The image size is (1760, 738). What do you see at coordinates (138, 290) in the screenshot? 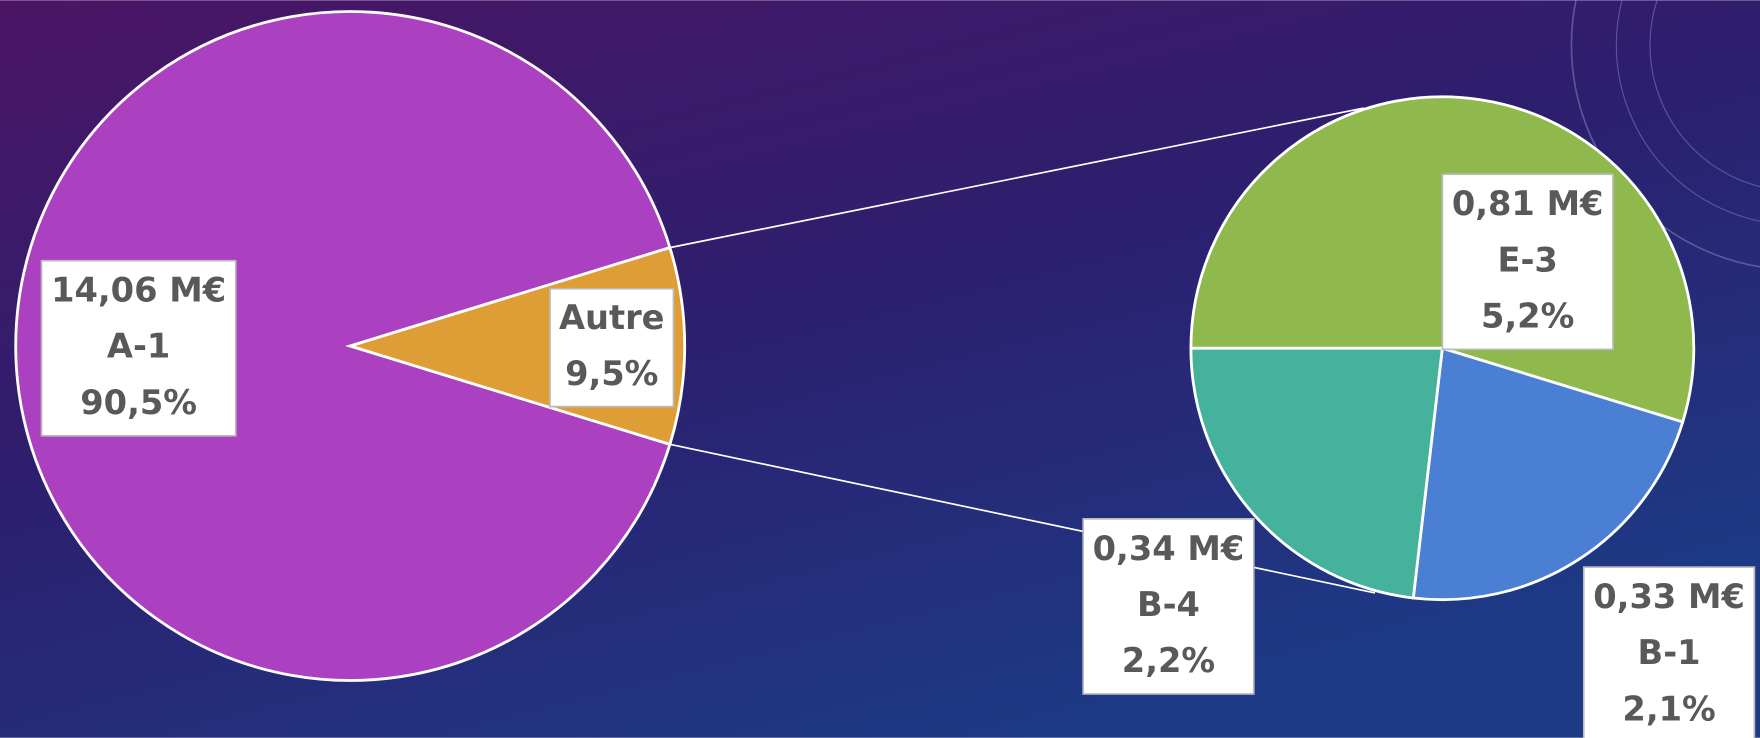
I see `data-label: 14,06 M€` at bounding box center [138, 290].